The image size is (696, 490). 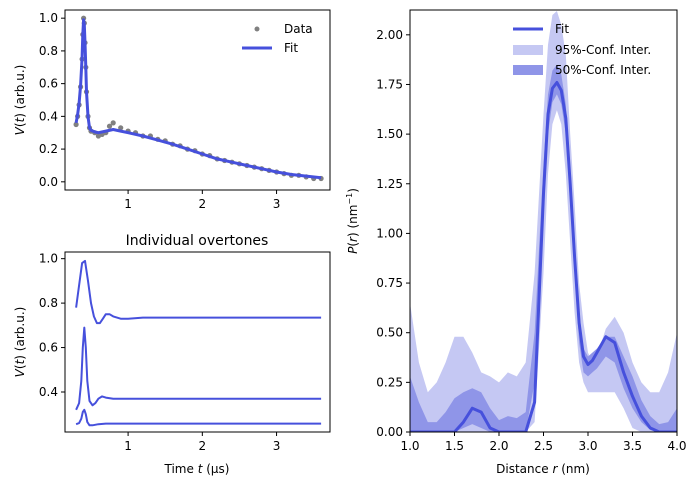 What do you see at coordinates (603, 50) in the screenshot?
I see `legend-label: 95%-Conf. Inter.` at bounding box center [603, 50].